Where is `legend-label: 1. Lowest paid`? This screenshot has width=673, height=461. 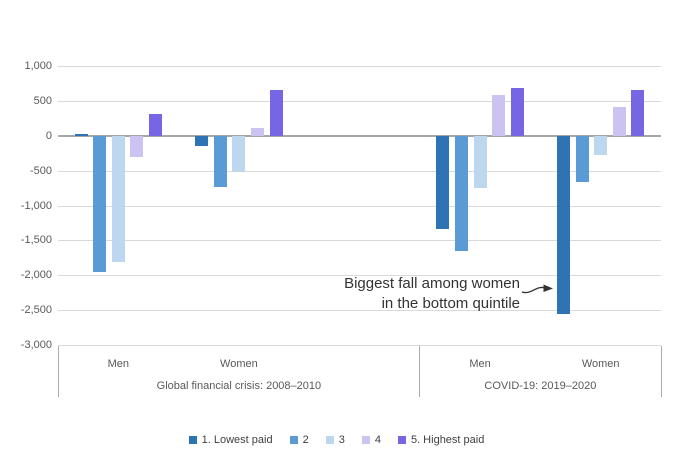 legend-label: 1. Lowest paid is located at coordinates (237, 440).